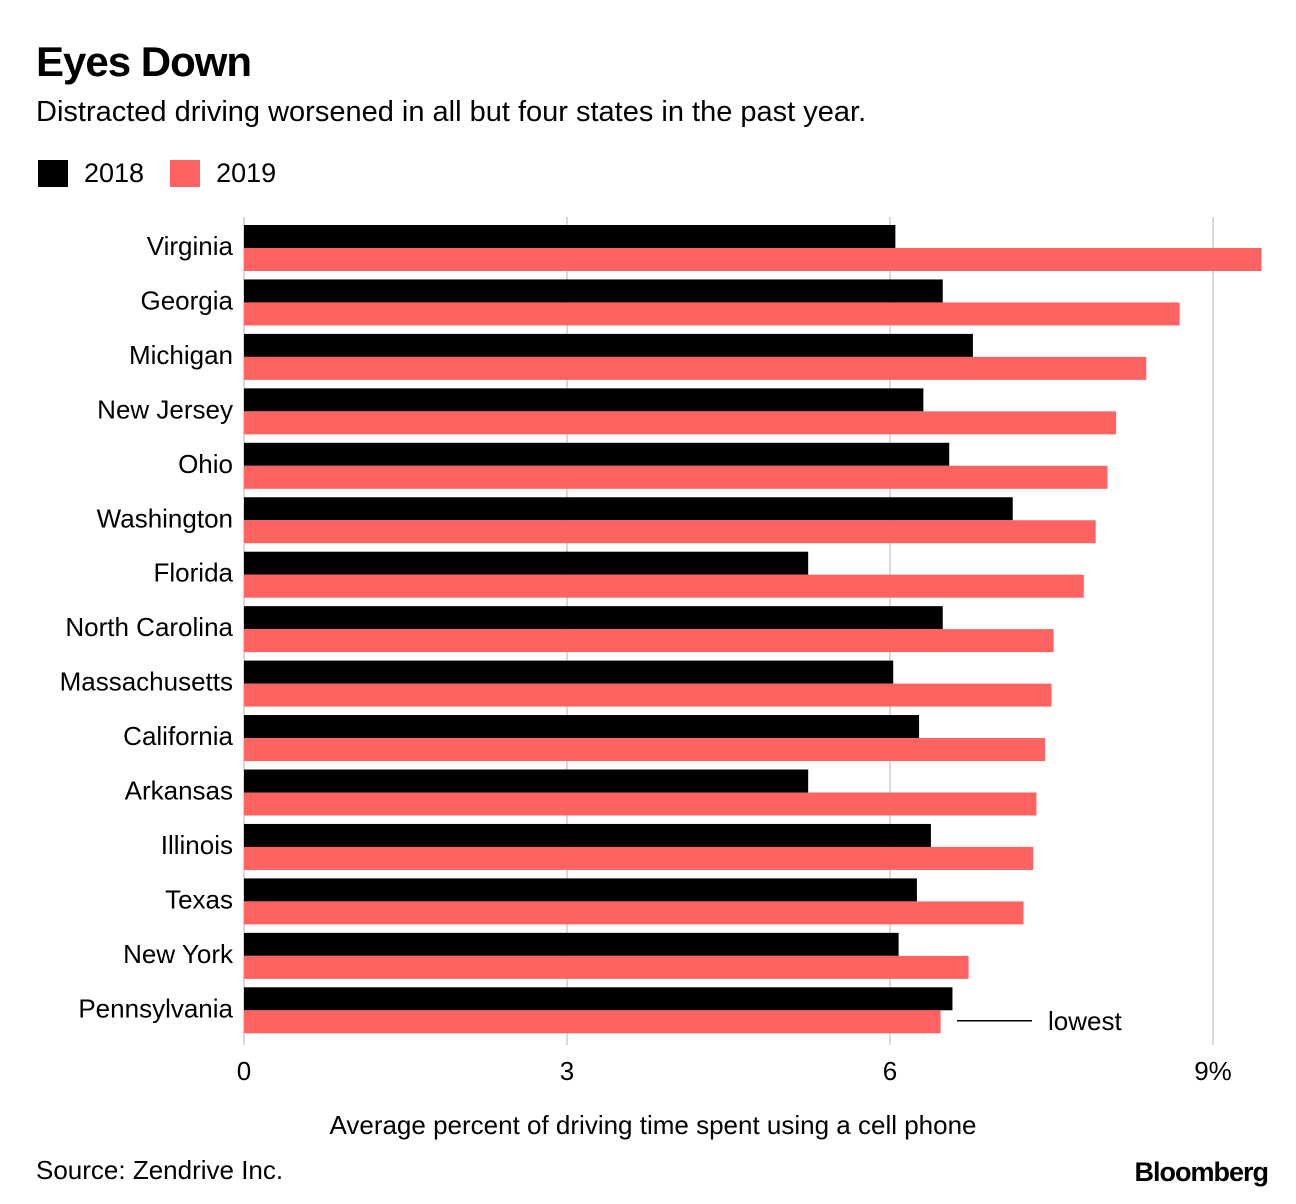 This screenshot has height=1204, width=1296. Describe the element at coordinates (178, 736) in the screenshot. I see `category-label: California` at that location.